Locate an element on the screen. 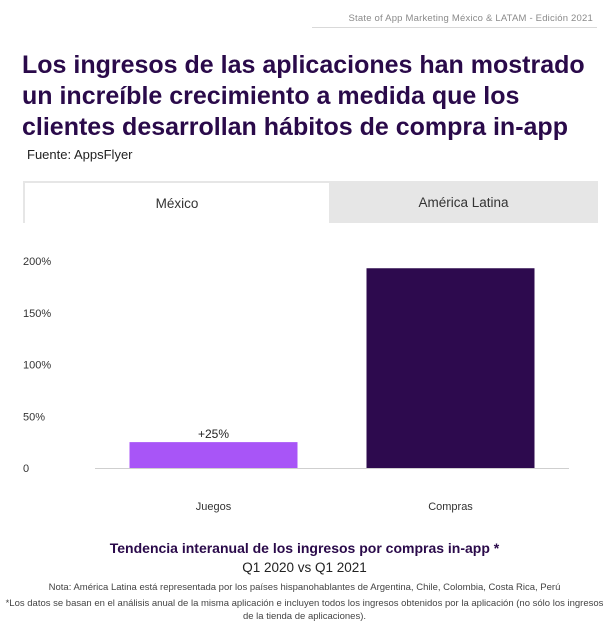 The width and height of the screenshot is (609, 635). header-divider is located at coordinates (454, 27).